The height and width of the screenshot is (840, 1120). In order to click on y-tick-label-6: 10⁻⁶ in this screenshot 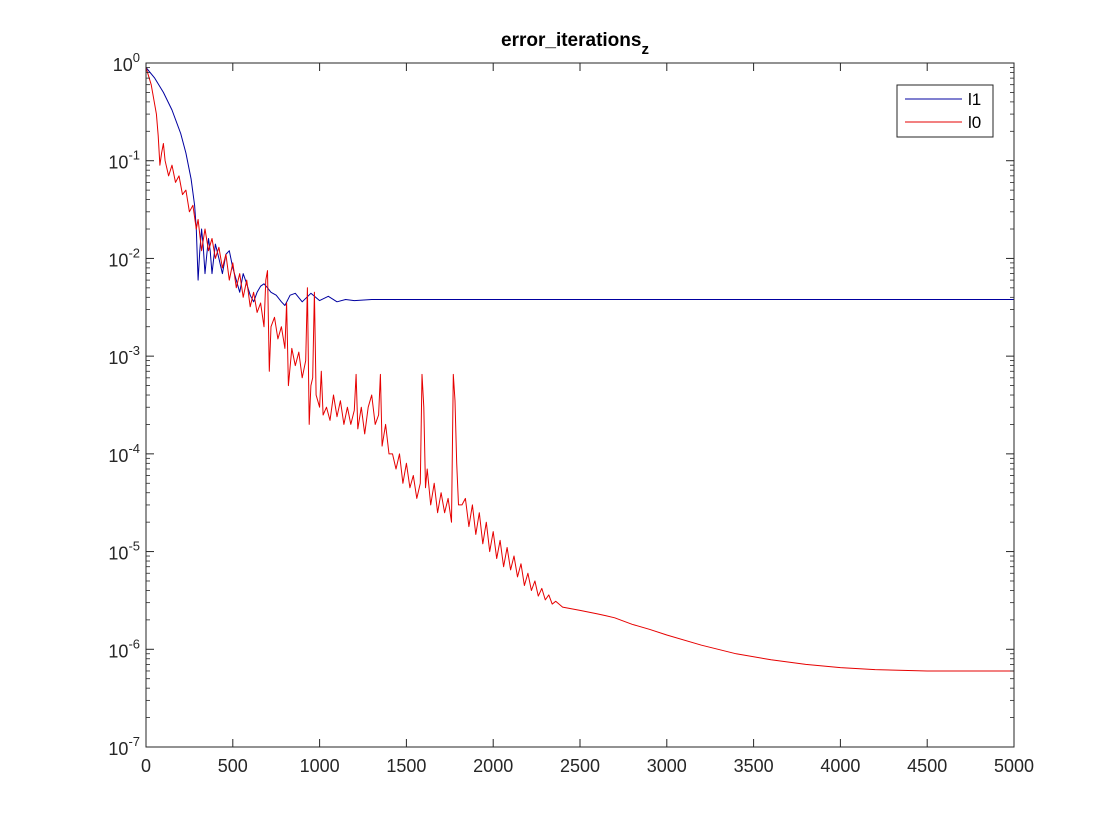, I will do `click(124, 648)`.